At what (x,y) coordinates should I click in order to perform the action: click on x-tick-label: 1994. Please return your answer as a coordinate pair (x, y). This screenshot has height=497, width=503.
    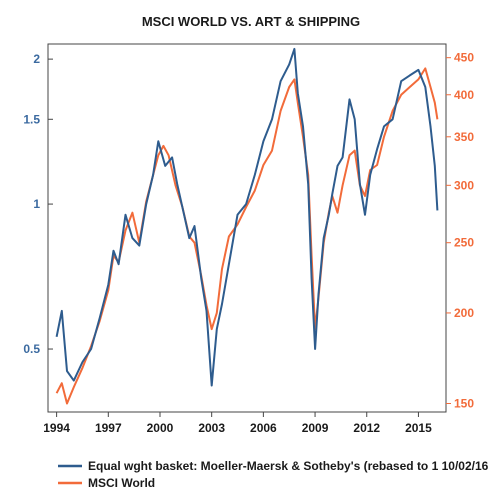
    Looking at the image, I should click on (56, 428).